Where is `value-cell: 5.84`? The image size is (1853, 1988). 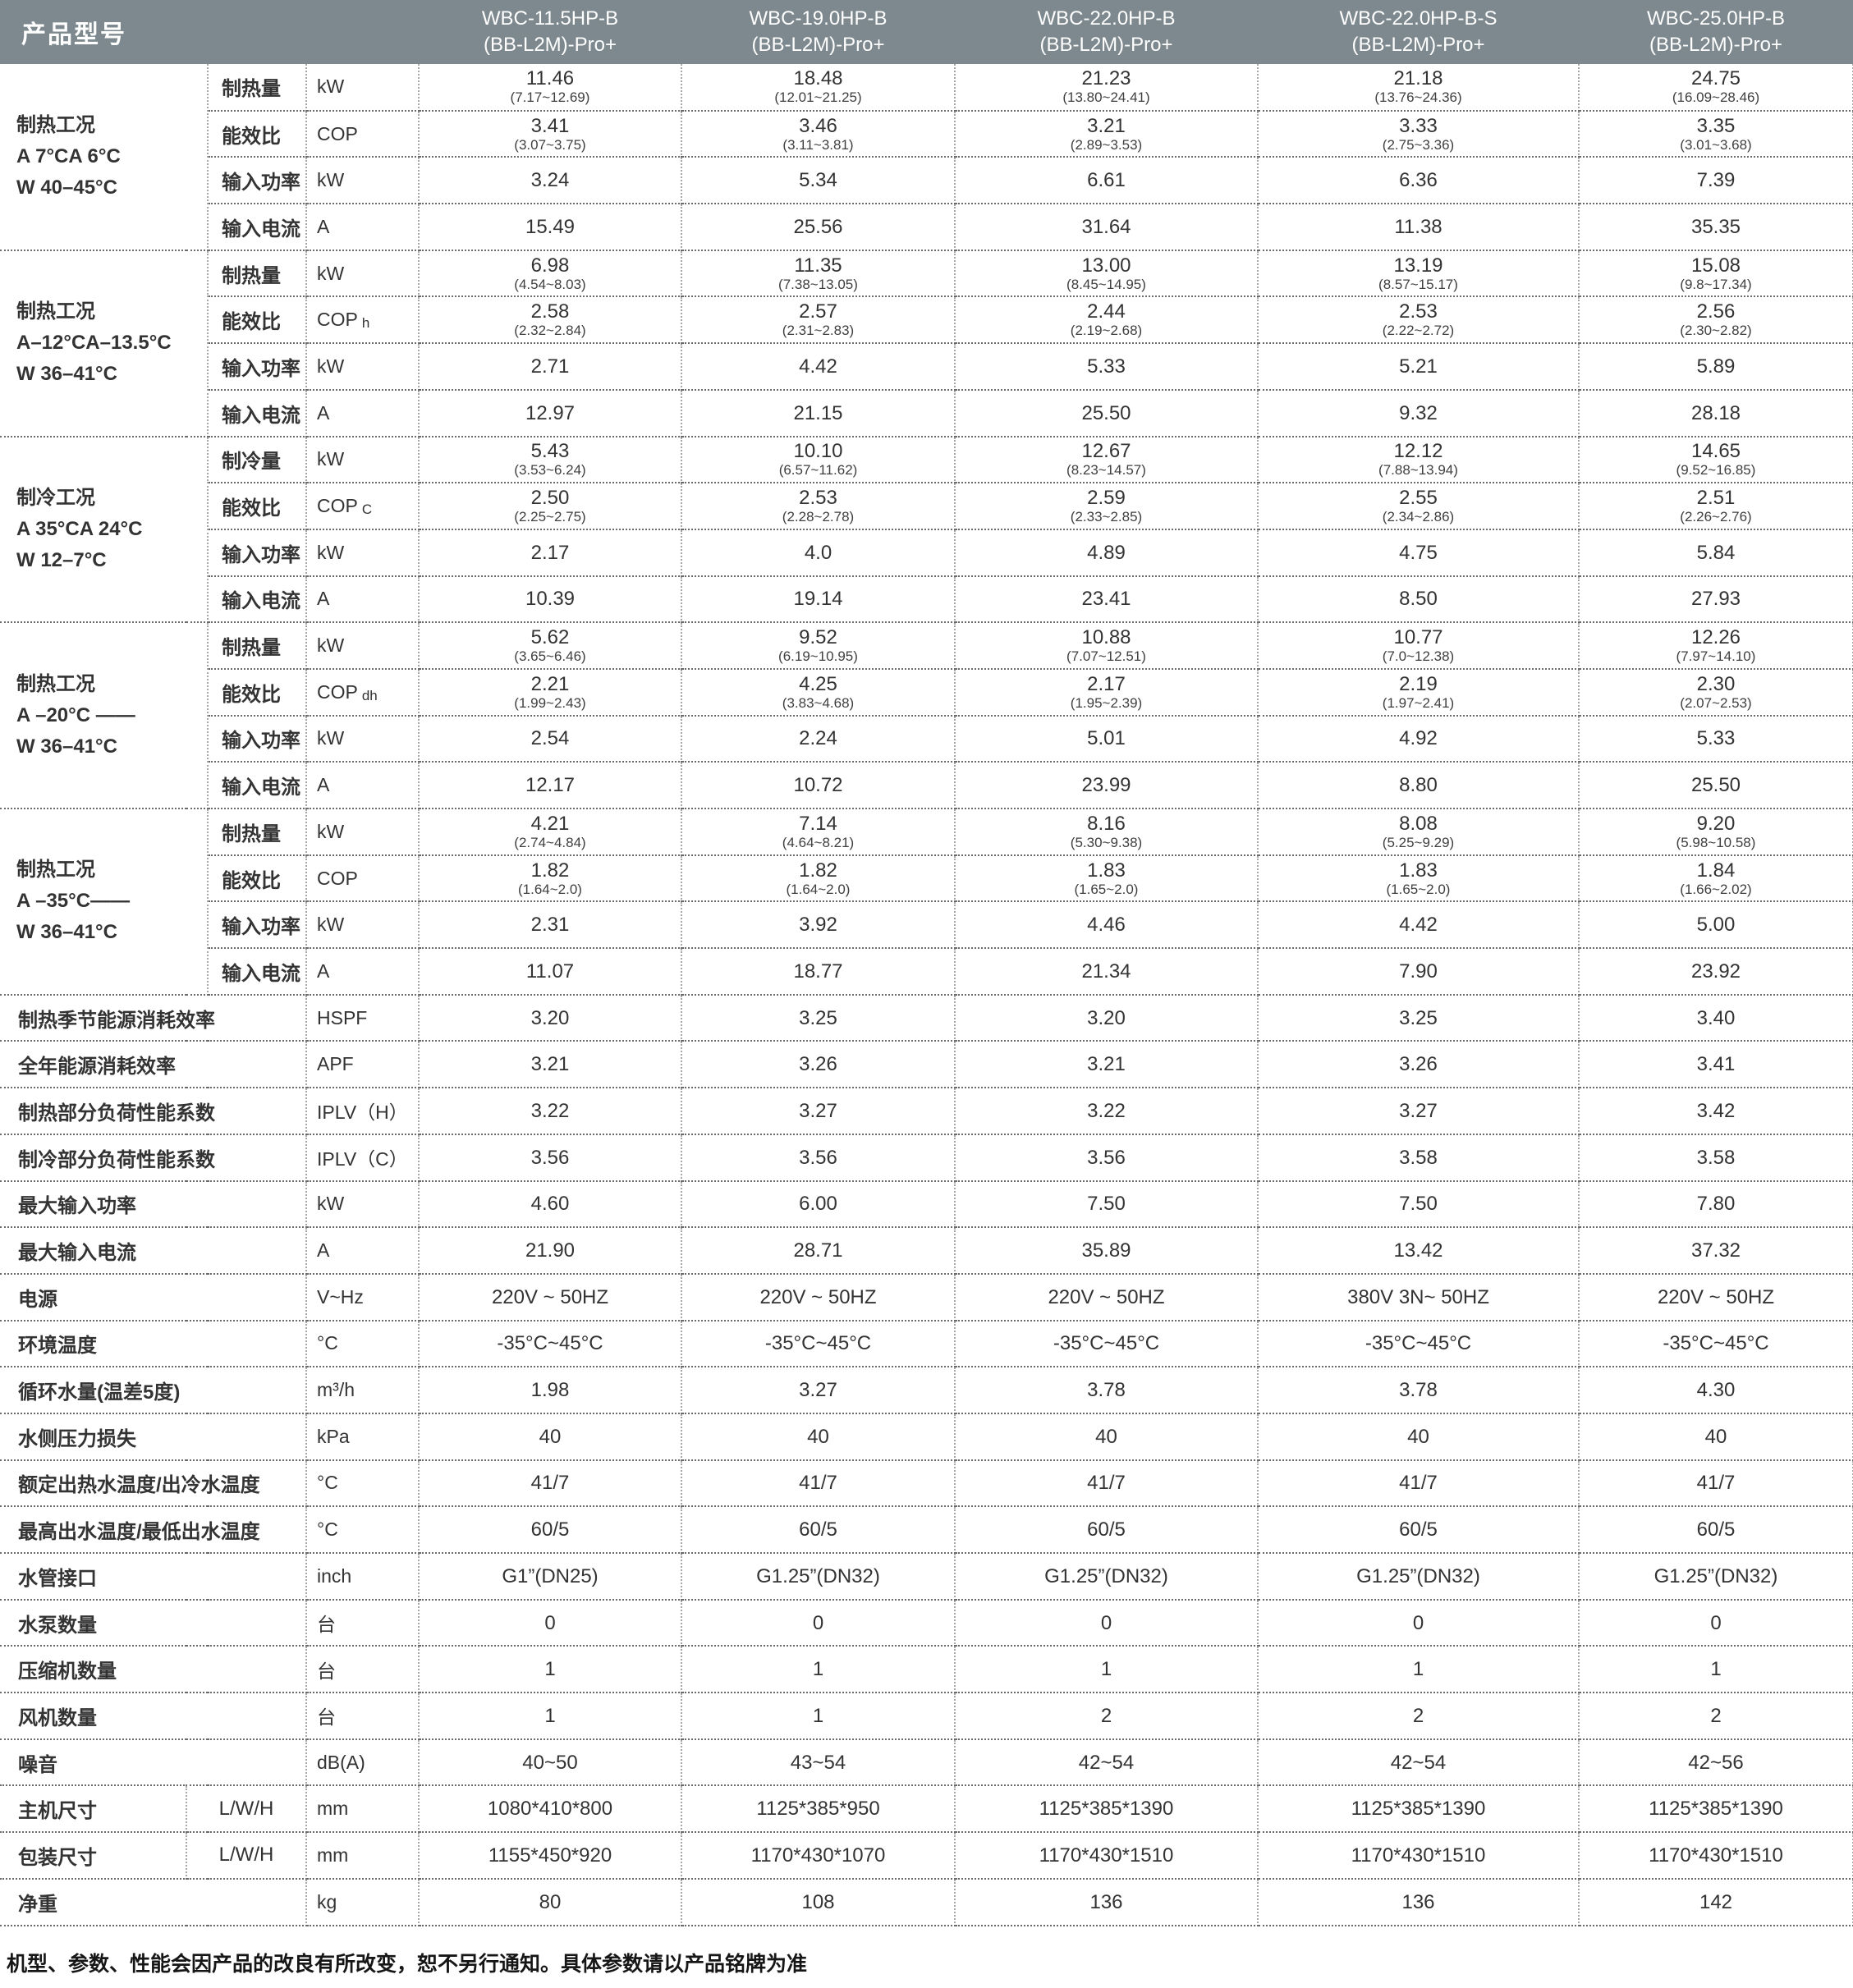
value-cell: 5.84 is located at coordinates (1716, 553).